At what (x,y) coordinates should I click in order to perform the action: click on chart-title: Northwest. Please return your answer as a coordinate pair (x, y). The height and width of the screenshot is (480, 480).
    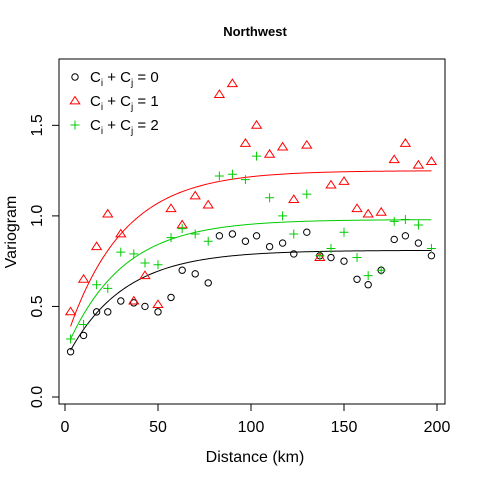
    Looking at the image, I should click on (255, 31).